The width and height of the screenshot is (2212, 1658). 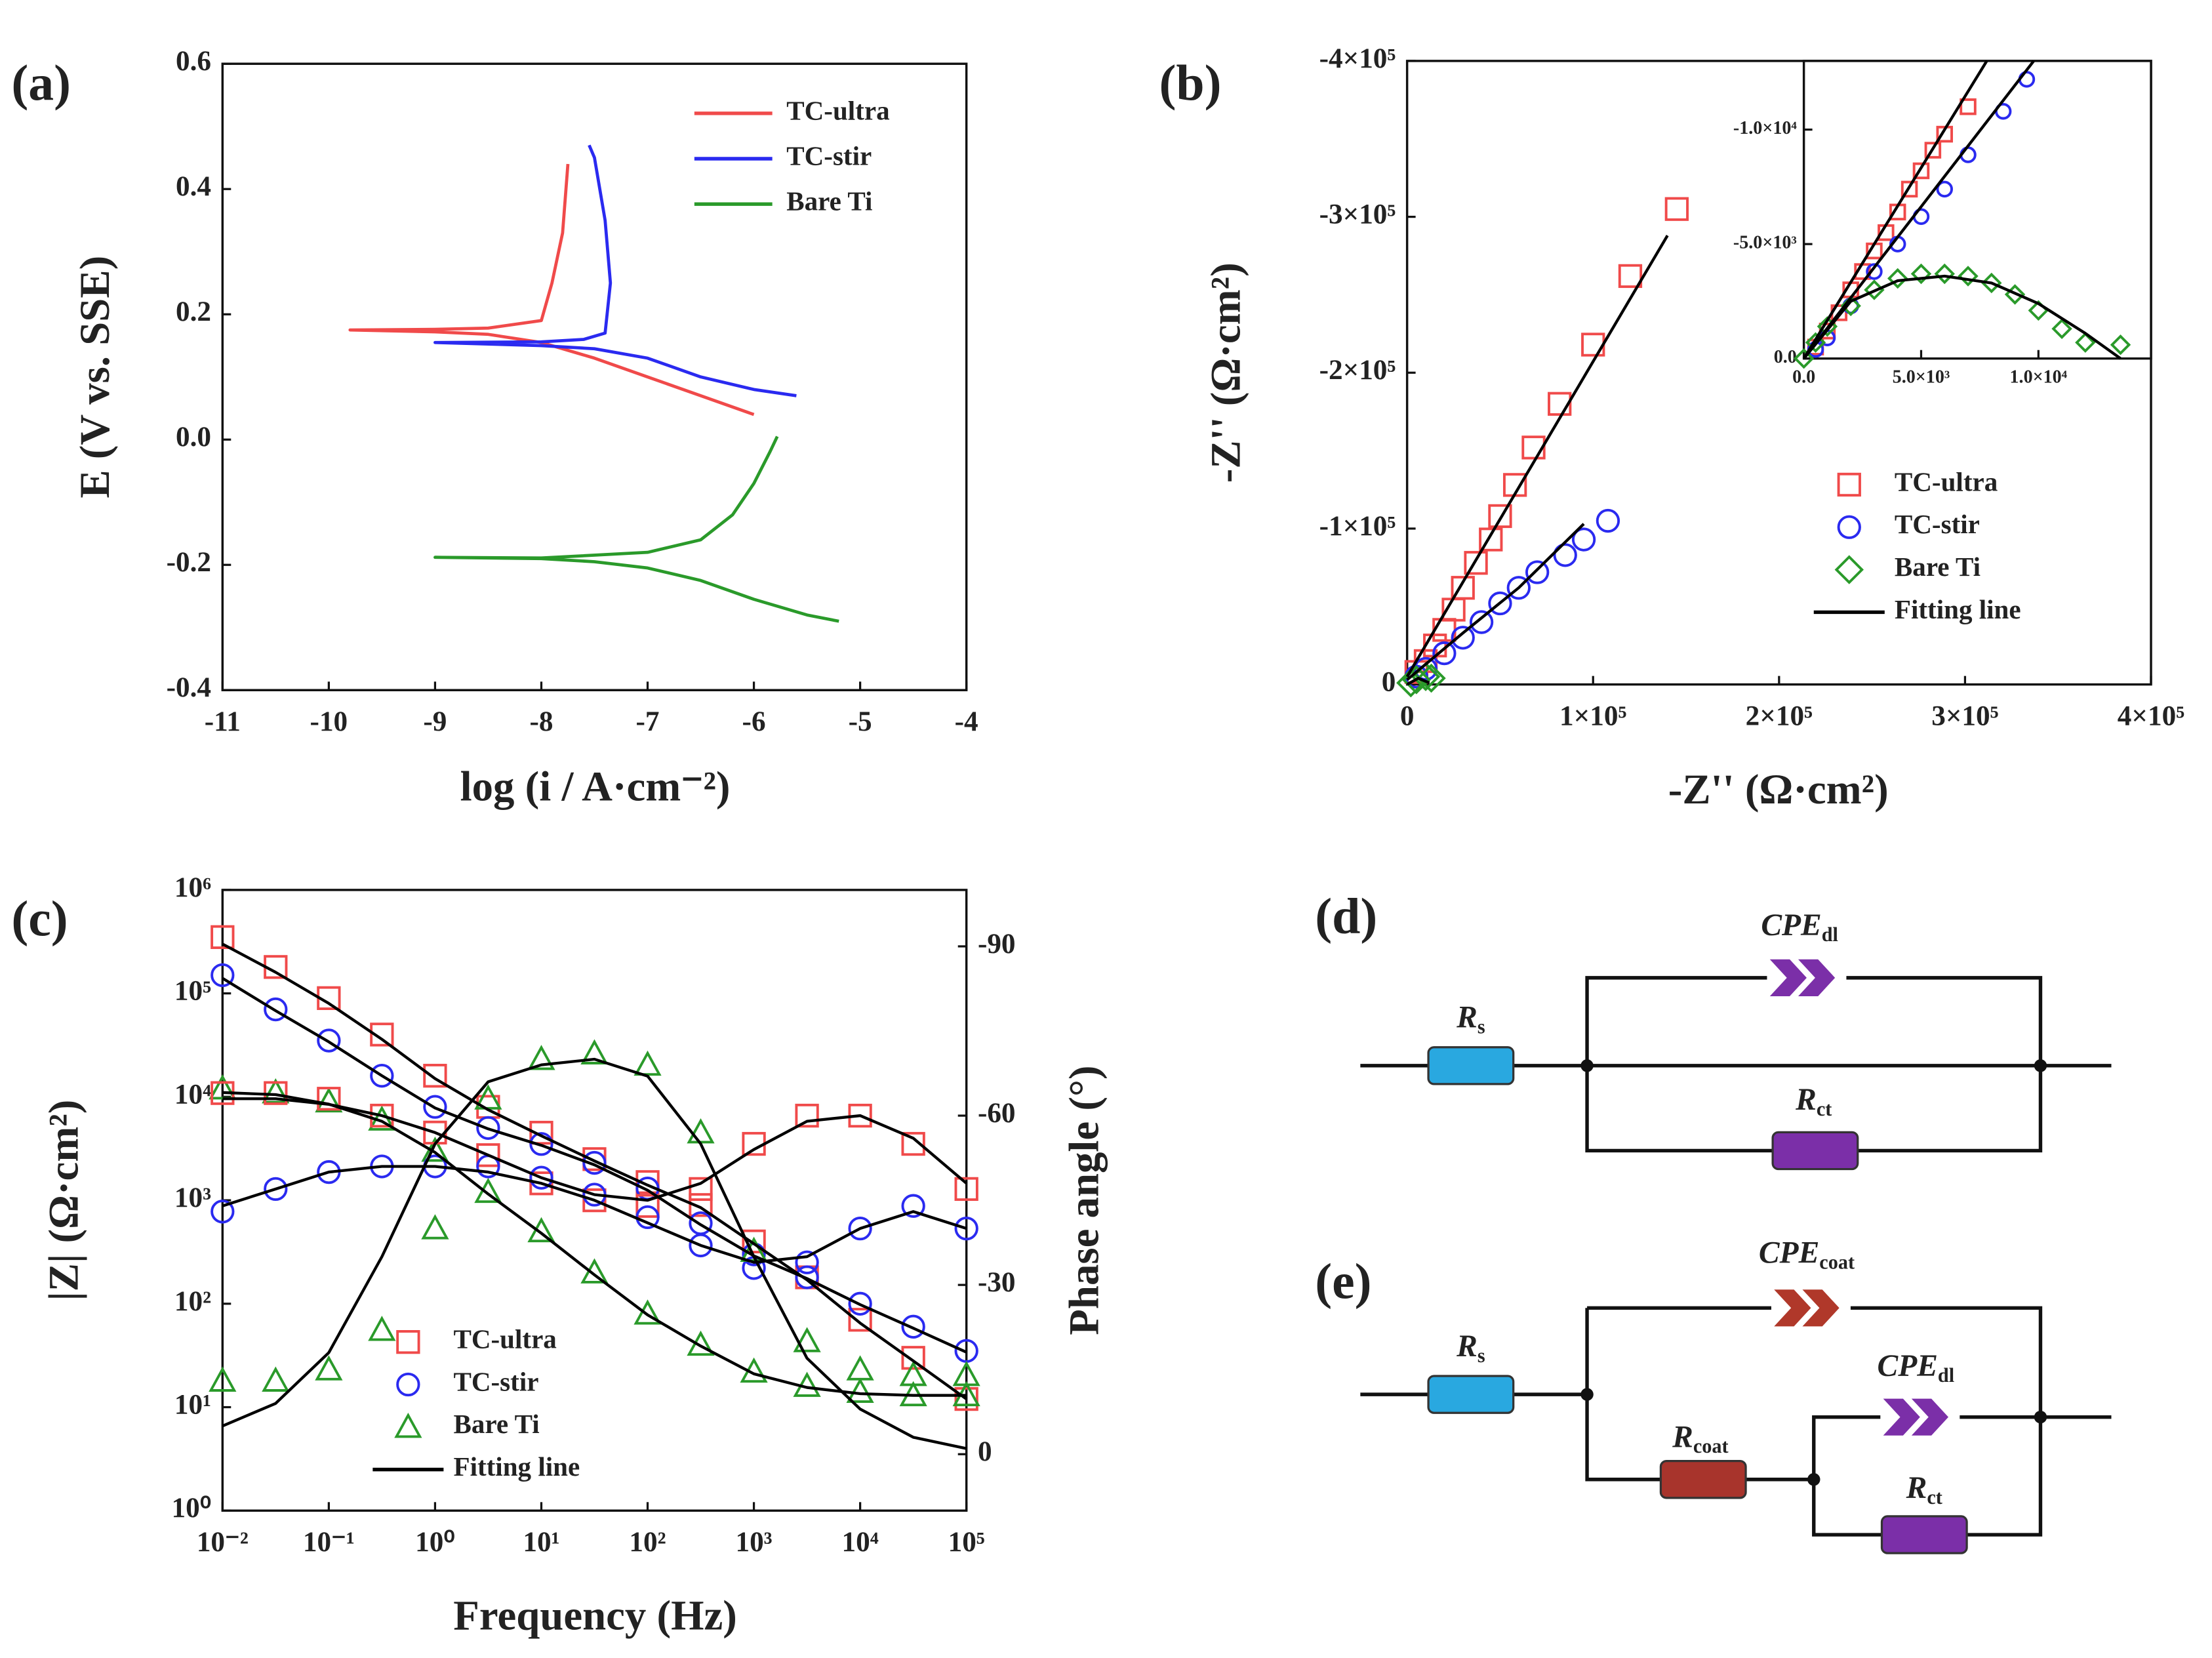 What do you see at coordinates (595, 376) in the screenshot?
I see `plot-frame` at bounding box center [595, 376].